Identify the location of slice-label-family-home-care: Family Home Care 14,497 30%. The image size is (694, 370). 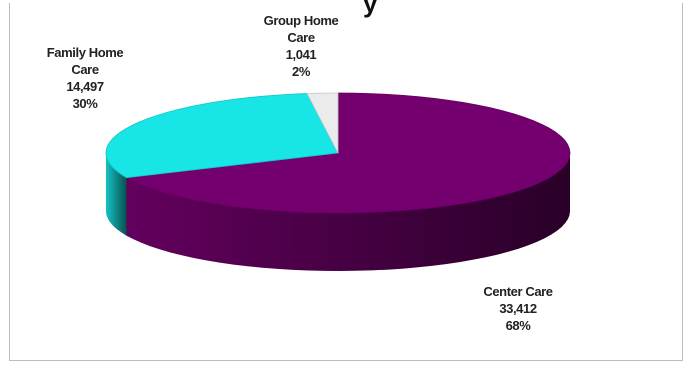
(85, 78).